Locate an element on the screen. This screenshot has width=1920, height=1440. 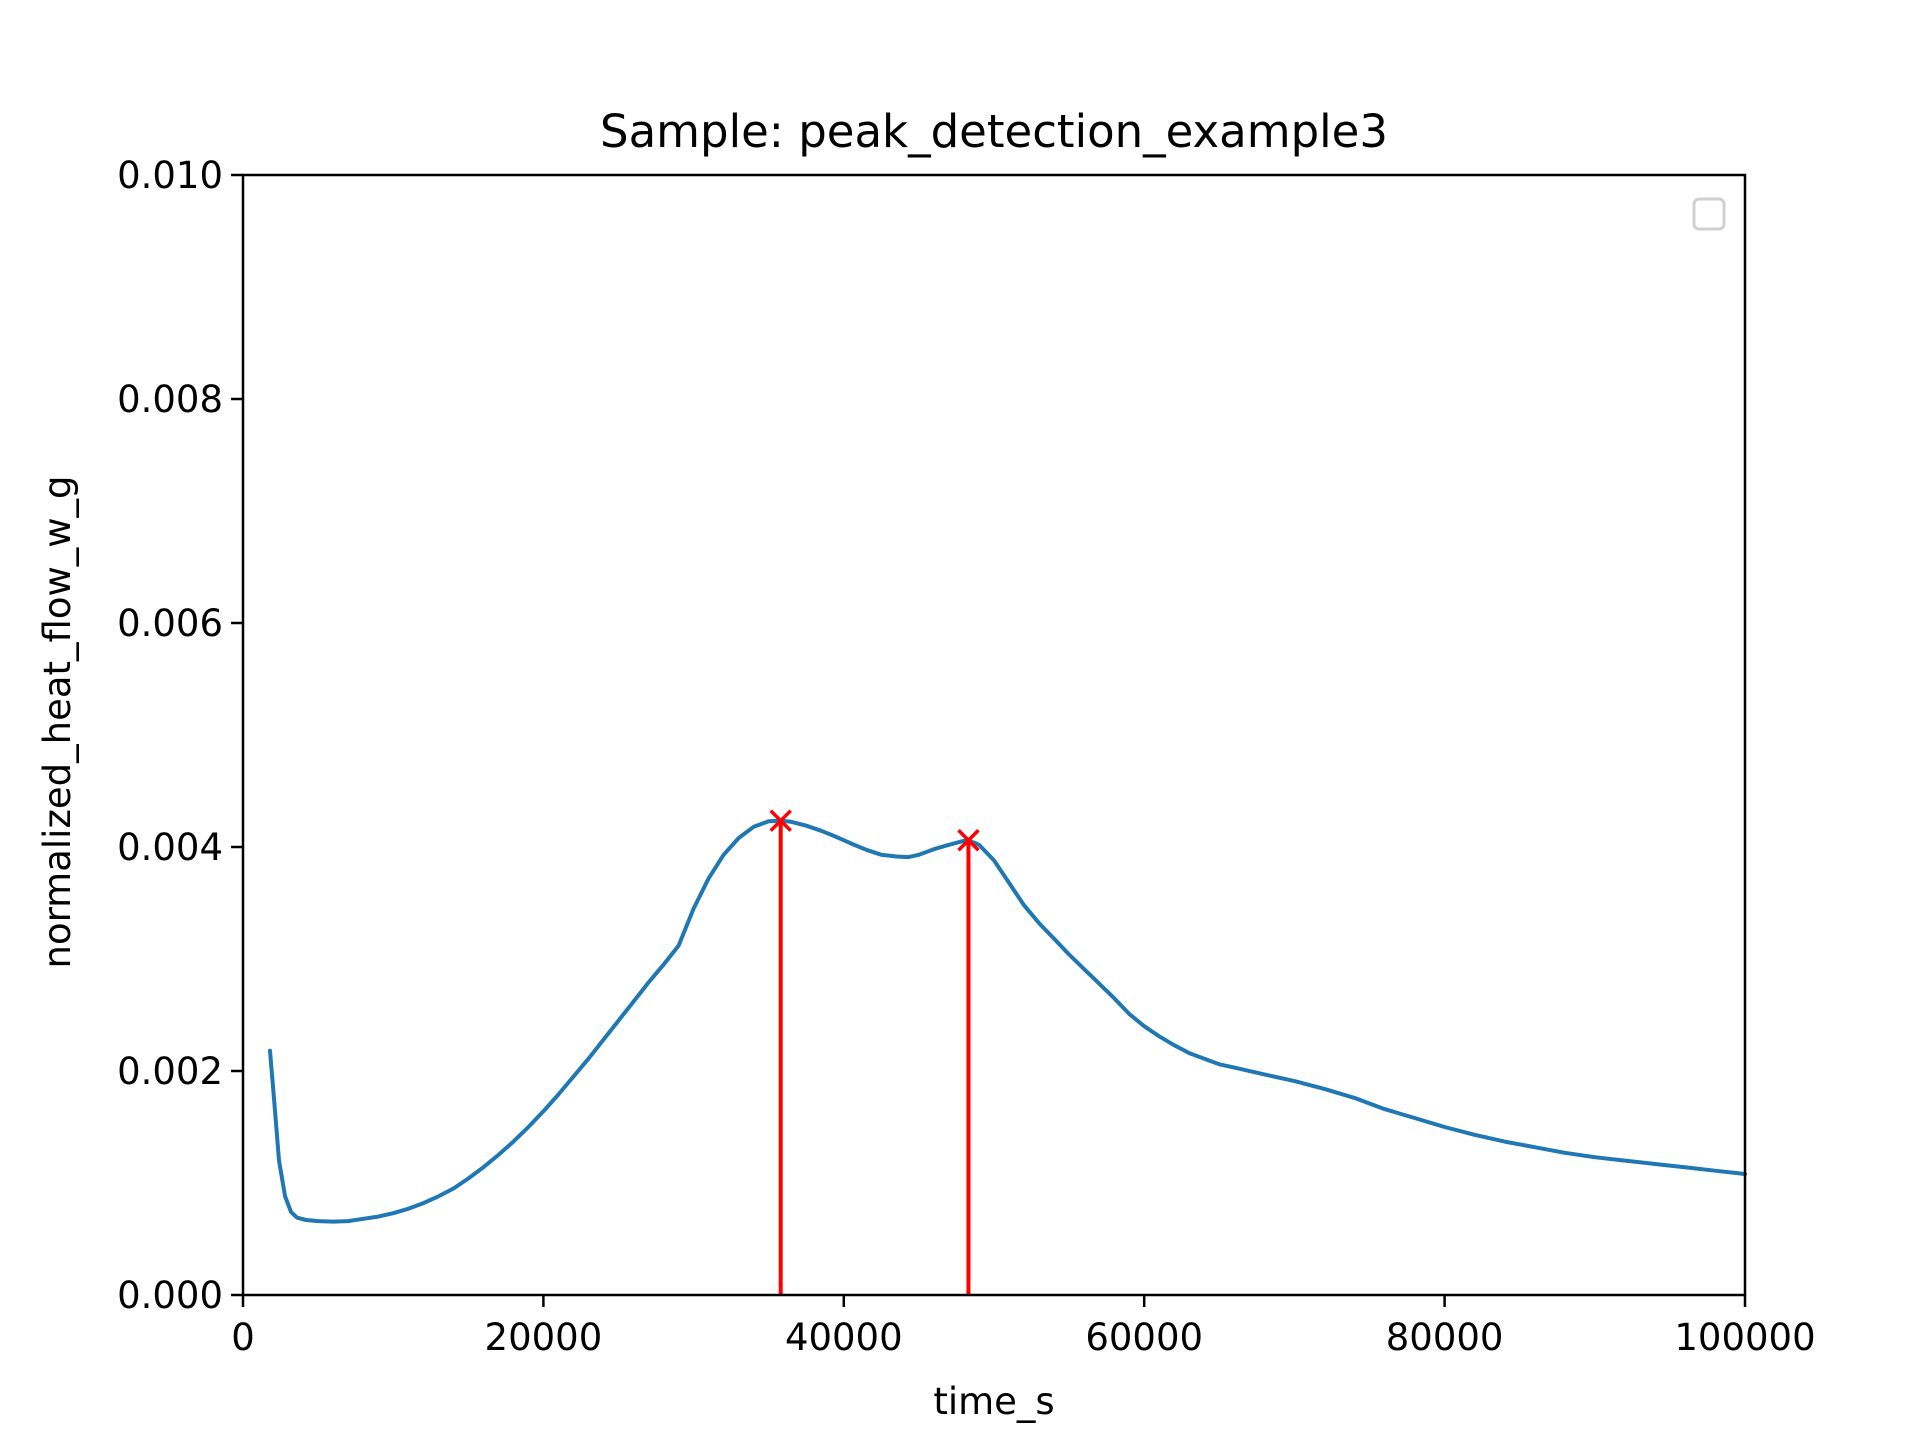
x-tick-label: 60000 is located at coordinates (1144, 1337).